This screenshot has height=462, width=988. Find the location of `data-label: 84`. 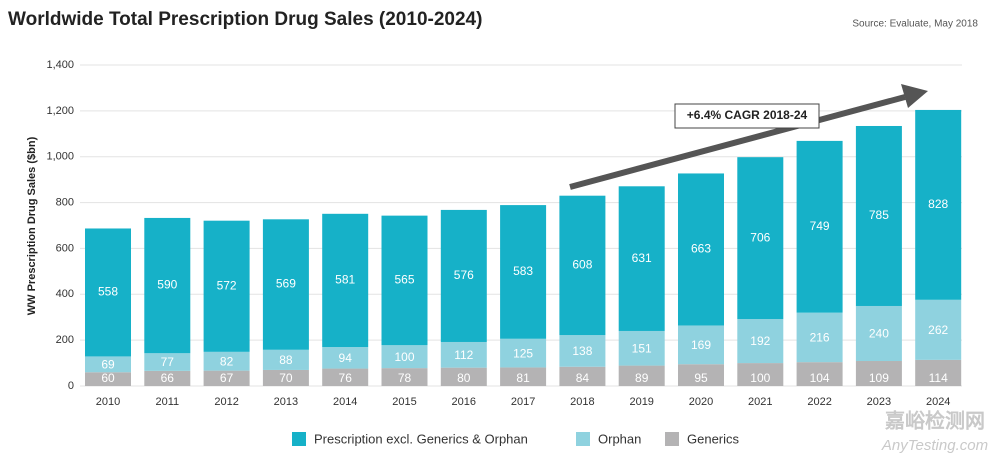

data-label: 84 is located at coordinates (583, 378).